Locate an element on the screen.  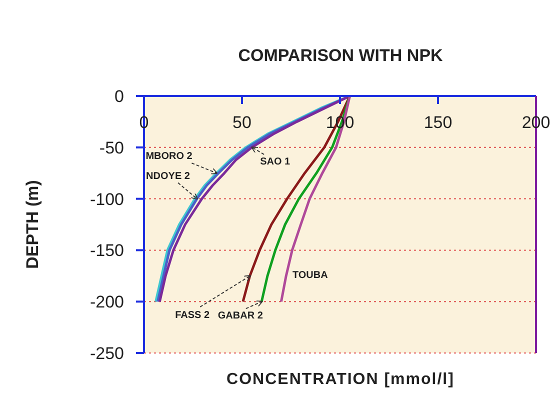
series-label: TOUBA is located at coordinates (310, 275).